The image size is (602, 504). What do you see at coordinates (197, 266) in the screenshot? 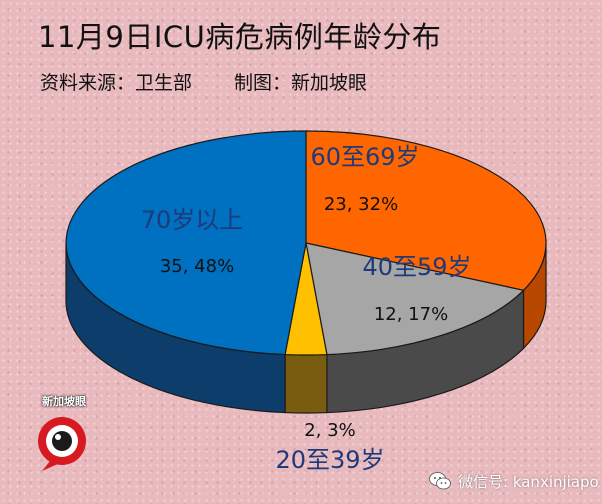
I see `slice-value-3: 35, 48%` at bounding box center [197, 266].